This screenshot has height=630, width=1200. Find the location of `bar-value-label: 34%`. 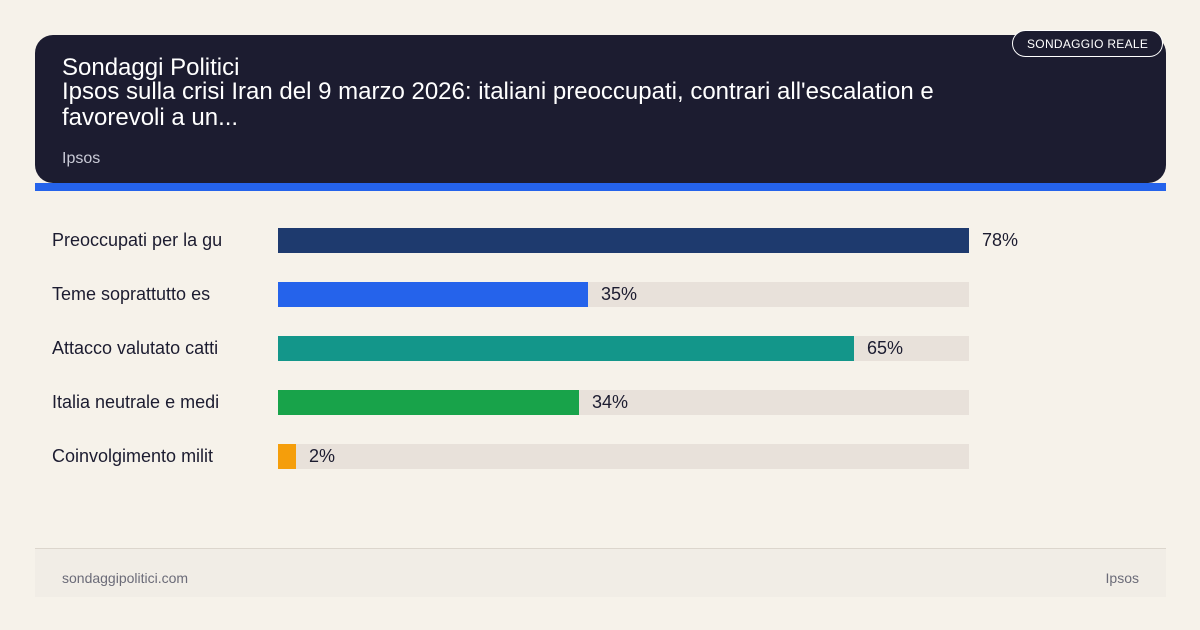

bar-value-label: 34% is located at coordinates (610, 402).